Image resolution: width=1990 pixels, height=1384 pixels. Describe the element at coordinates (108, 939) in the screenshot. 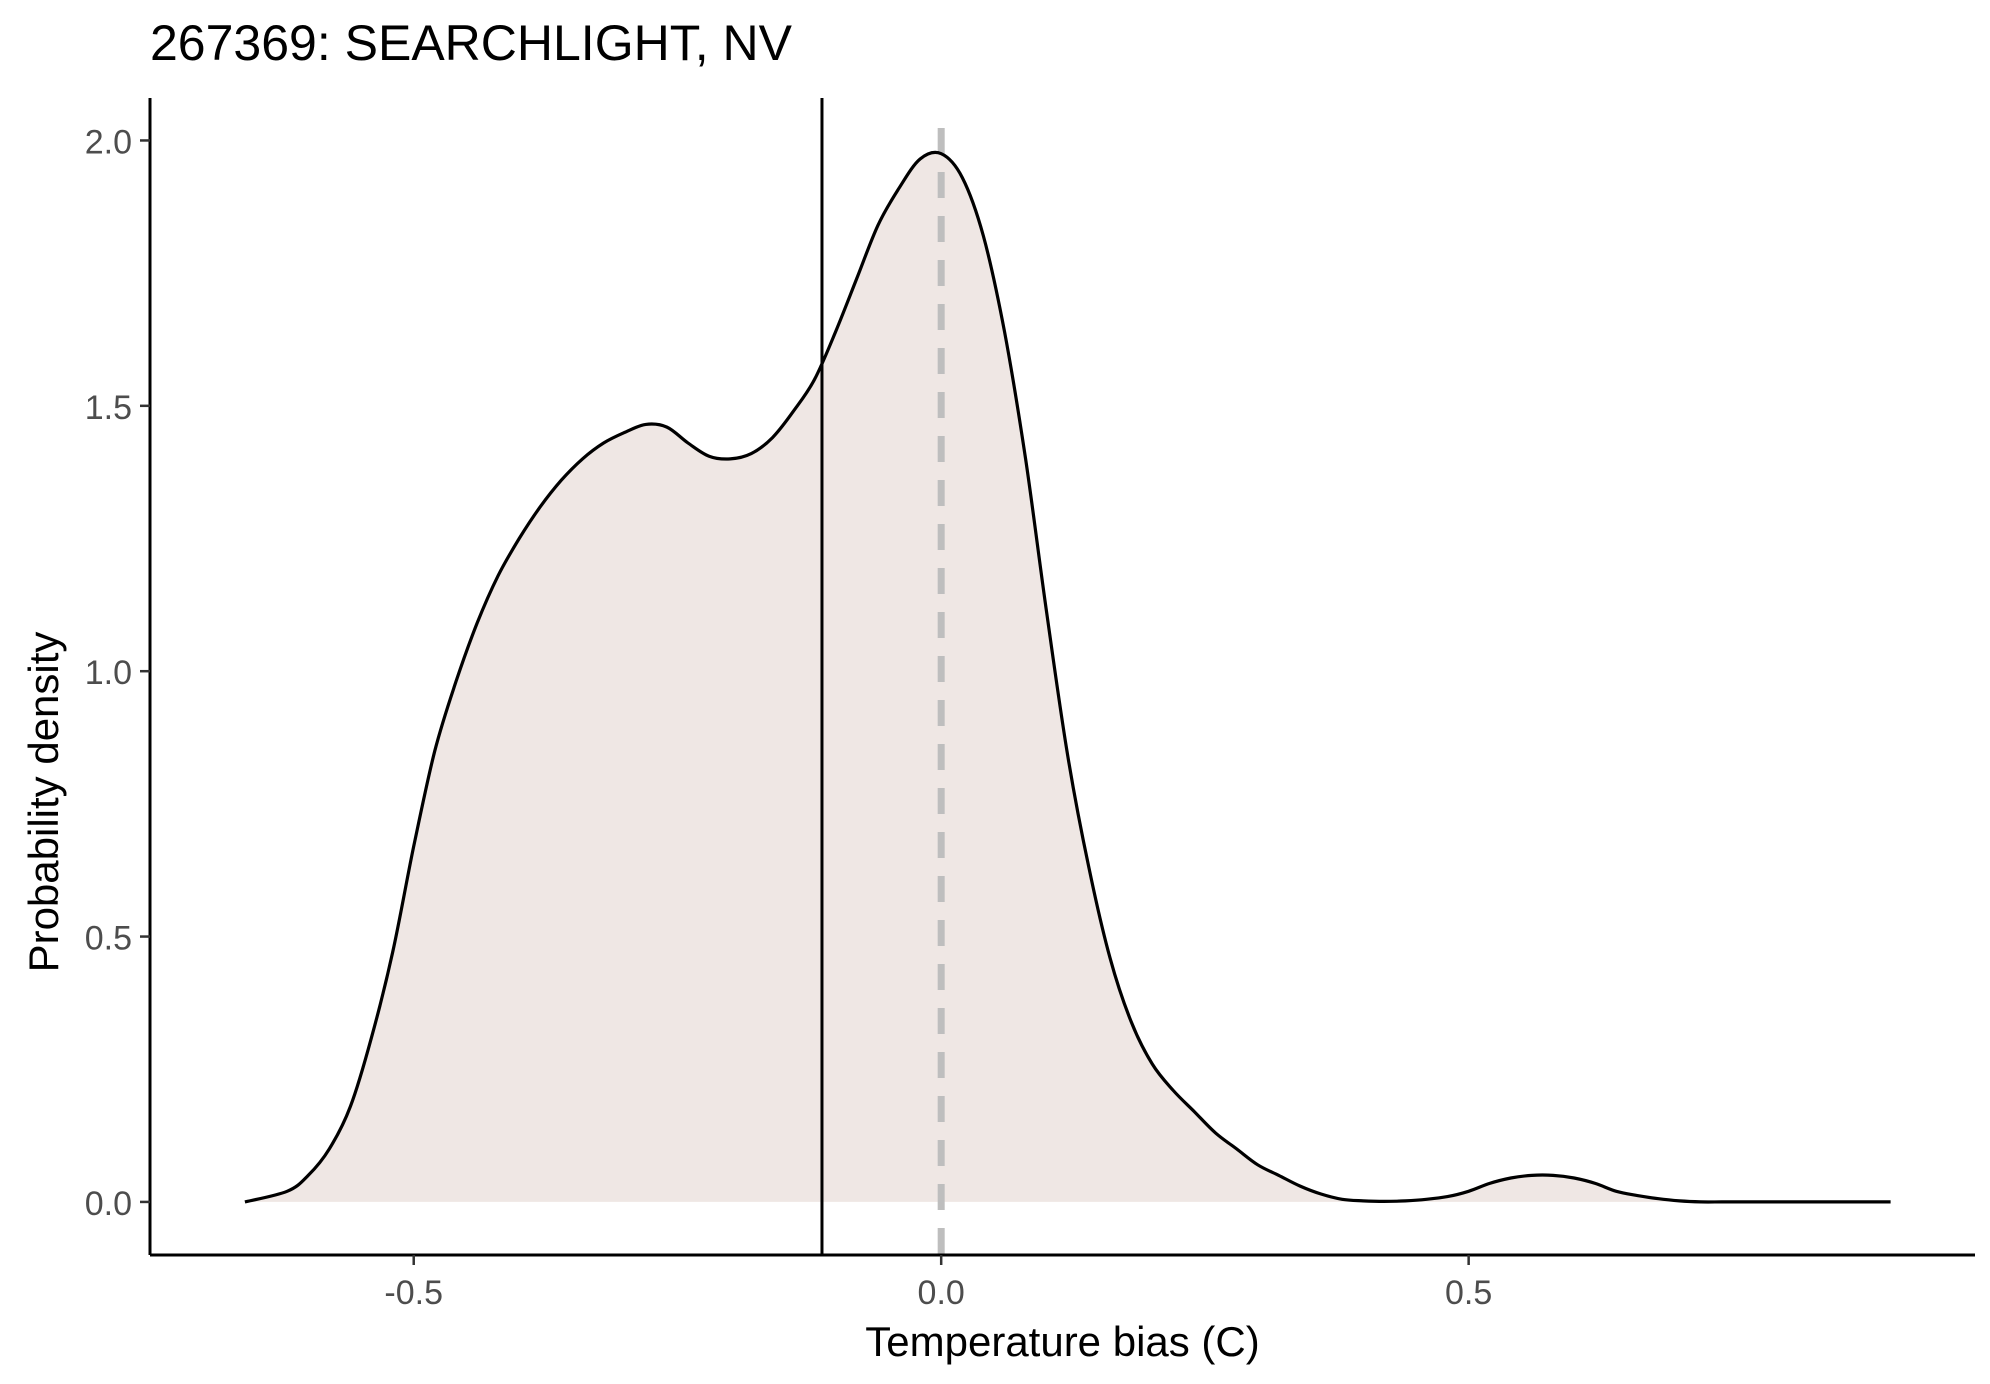

I see `y-tick-label: 0.5` at that location.